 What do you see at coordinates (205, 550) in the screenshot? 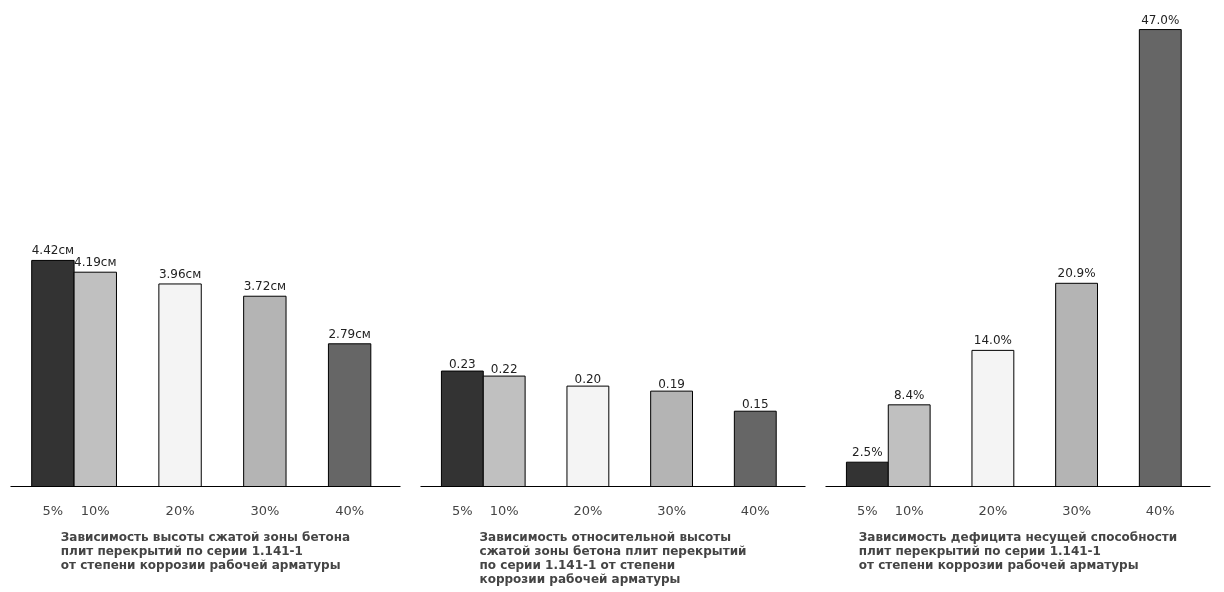
I see `text: Зависимость высоты сжатой зоны бетона плит перекрытий по серии 1.141-1 от степени коррозии рабочей арматуры` at bounding box center [205, 550].